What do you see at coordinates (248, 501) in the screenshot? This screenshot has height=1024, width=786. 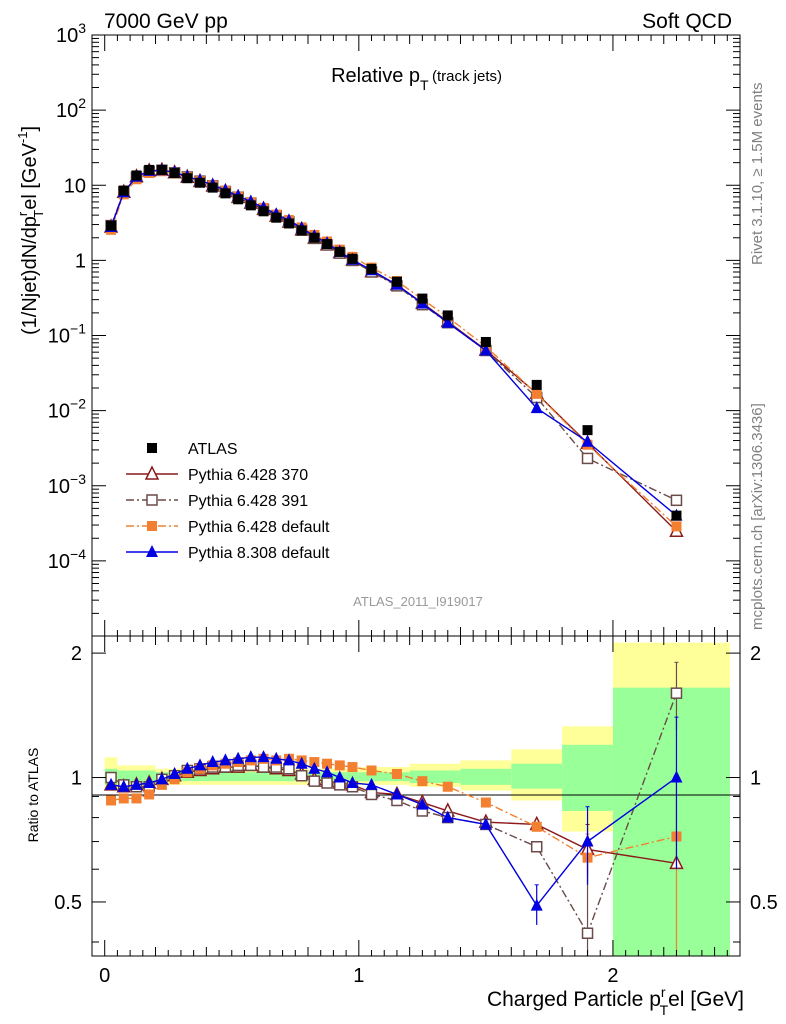 I see `legend-label: Pythia 6.428 391` at bounding box center [248, 501].